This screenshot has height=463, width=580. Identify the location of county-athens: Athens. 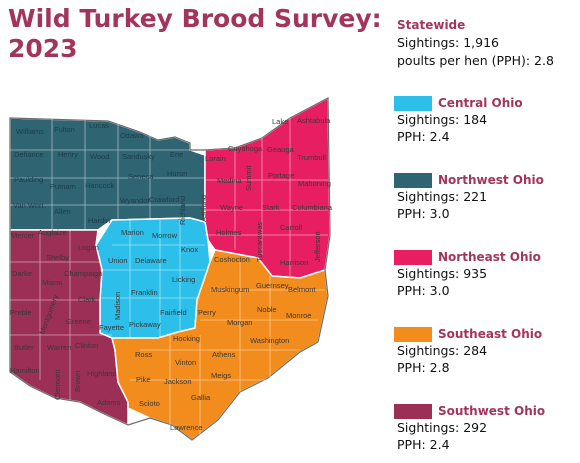
(224, 354).